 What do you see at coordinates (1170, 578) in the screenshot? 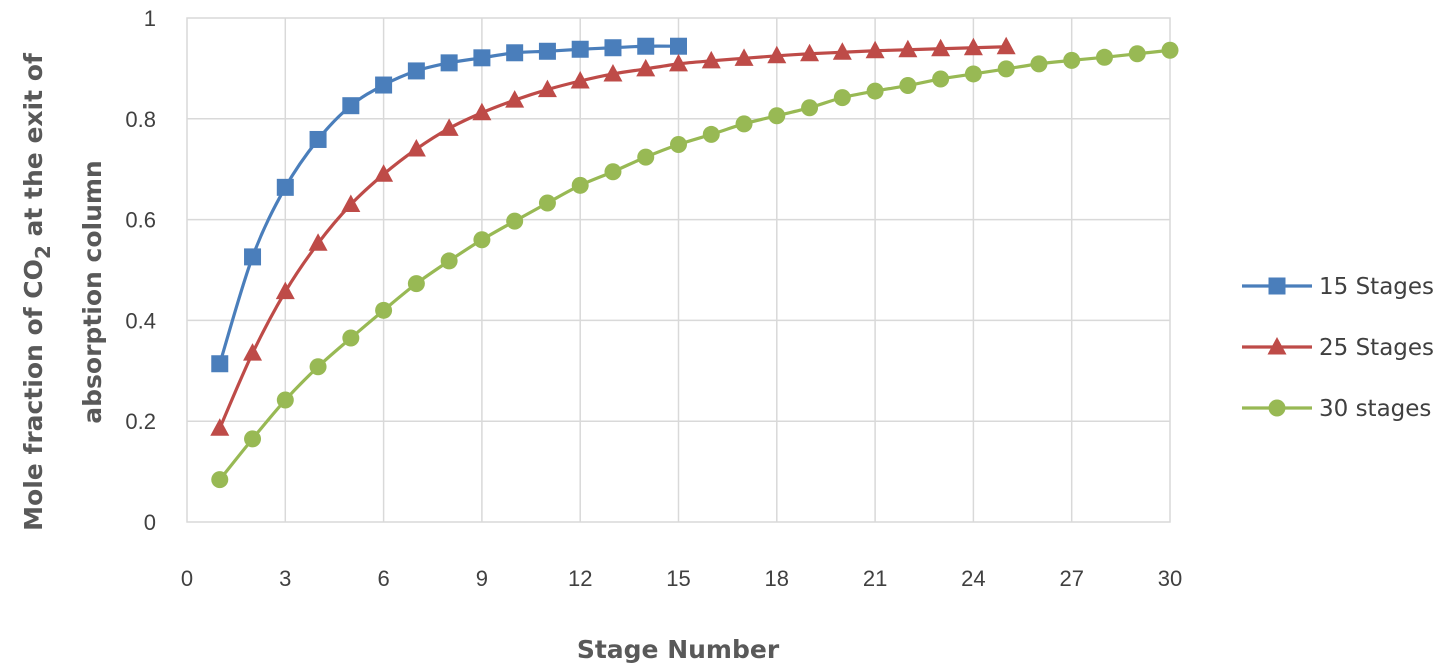
I see `x-tick-label: 30` at bounding box center [1170, 578].